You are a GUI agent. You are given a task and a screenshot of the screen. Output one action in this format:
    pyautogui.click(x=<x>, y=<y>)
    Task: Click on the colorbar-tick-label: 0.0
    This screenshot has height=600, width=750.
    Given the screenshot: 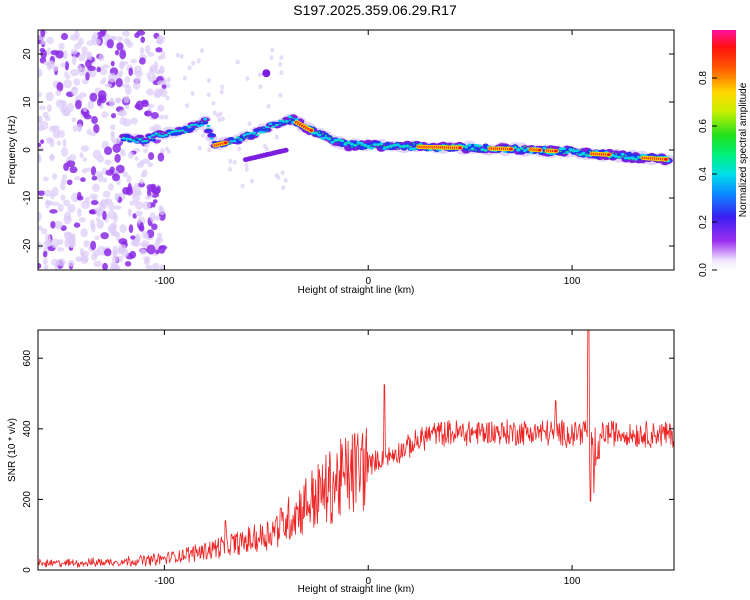 What is the action you would take?
    pyautogui.click(x=703, y=270)
    